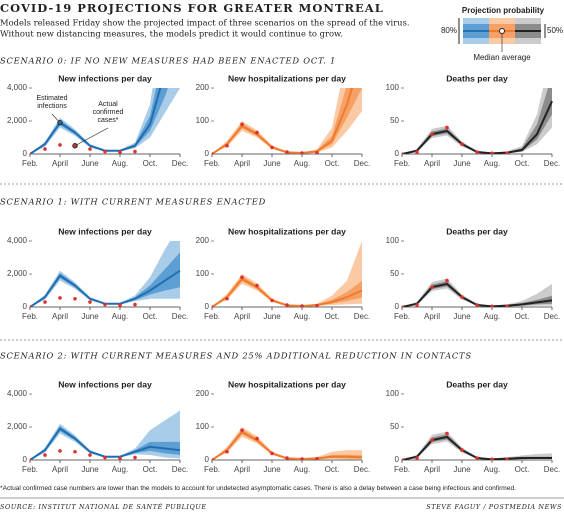  What do you see at coordinates (287, 445) in the screenshot?
I see `median-line` at bounding box center [287, 445].